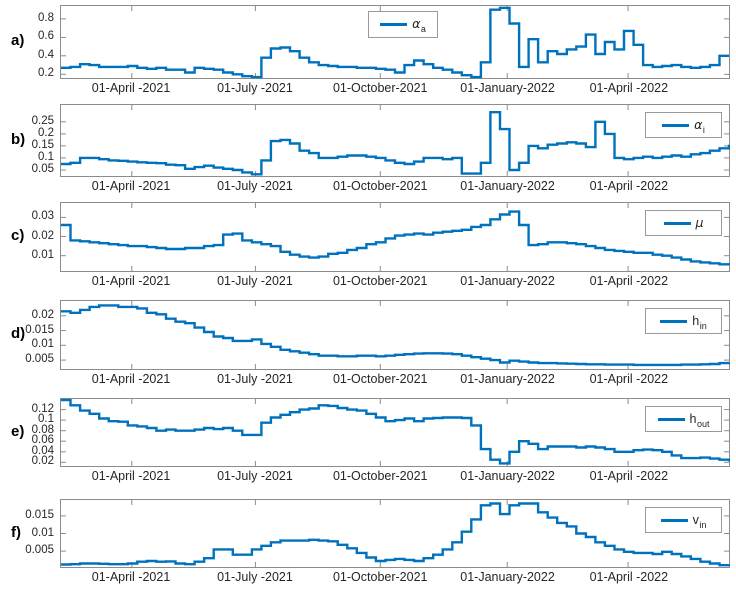 This screenshot has height=593, width=736. Describe the element at coordinates (42, 144) in the screenshot. I see `y-tick-label: 0.15` at that location.